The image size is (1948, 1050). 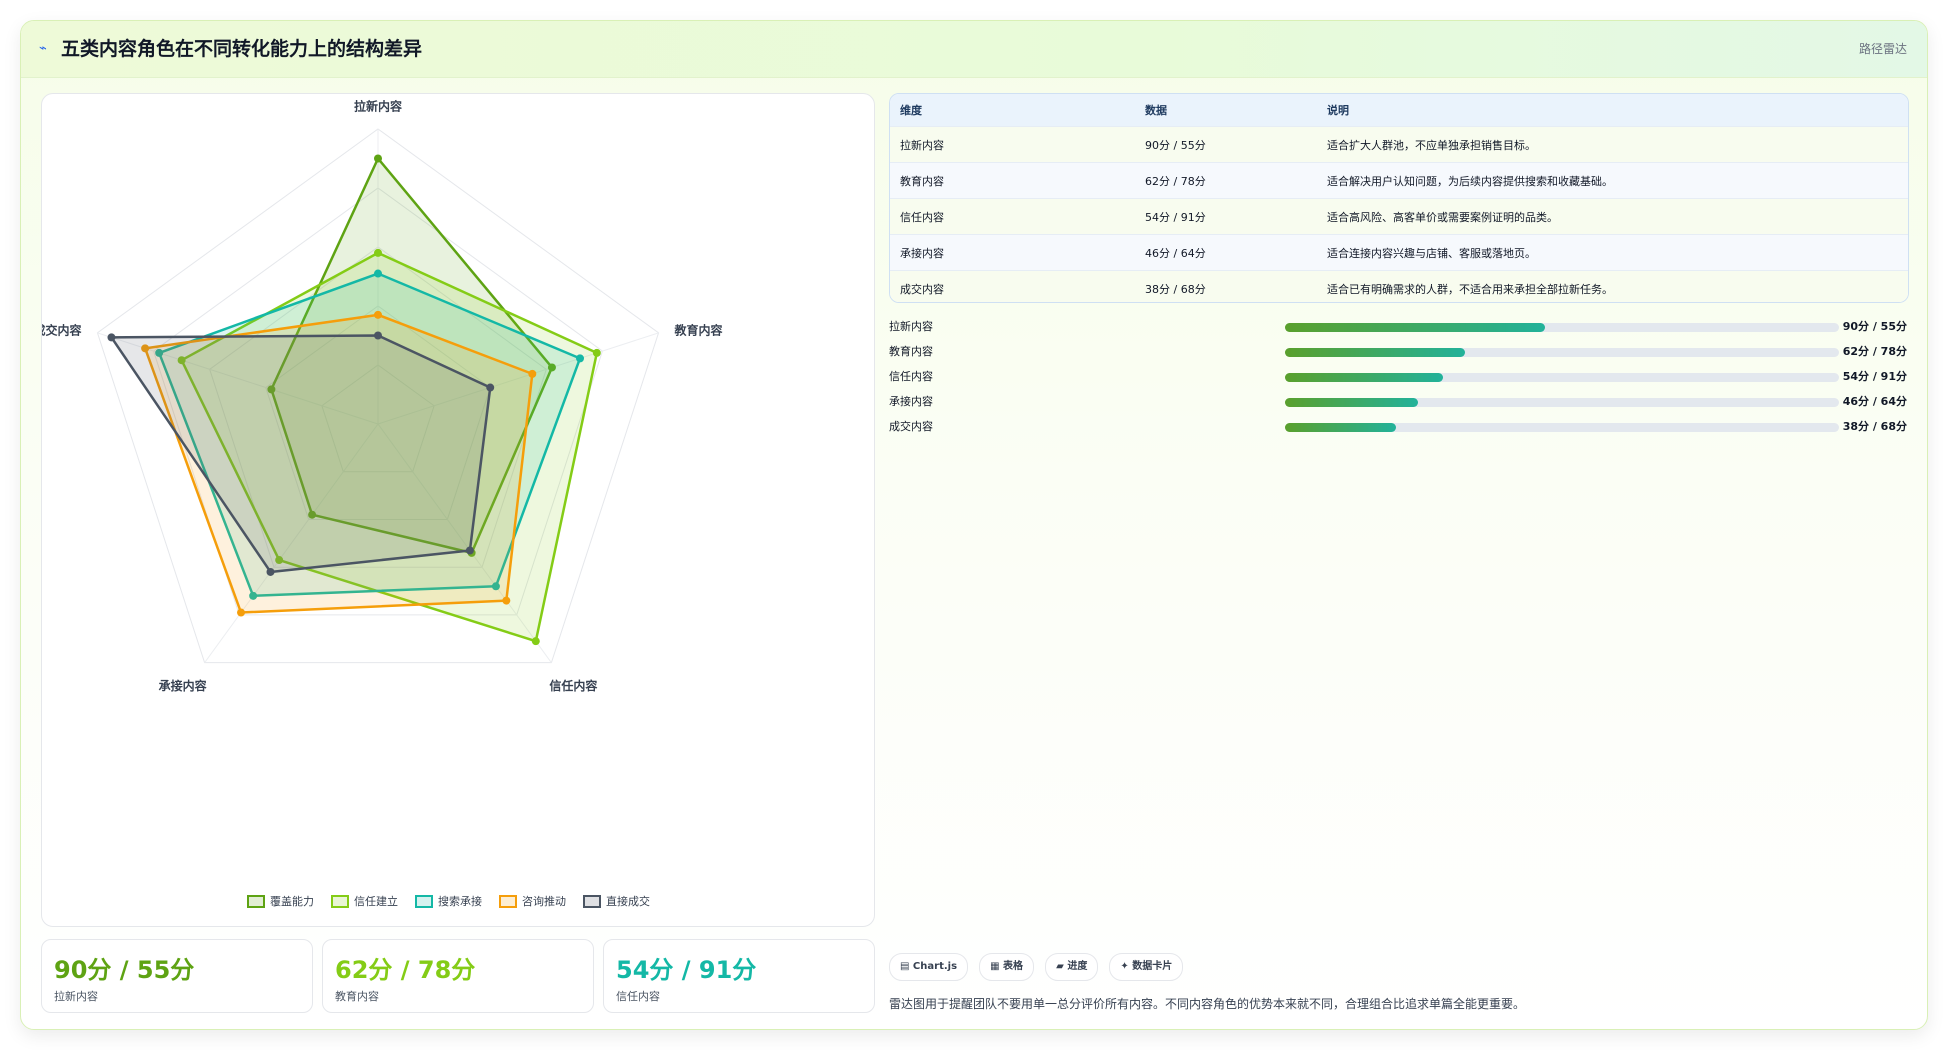 I want to click on table-cell: 90分 / 55分, so click(x=1226, y=144).